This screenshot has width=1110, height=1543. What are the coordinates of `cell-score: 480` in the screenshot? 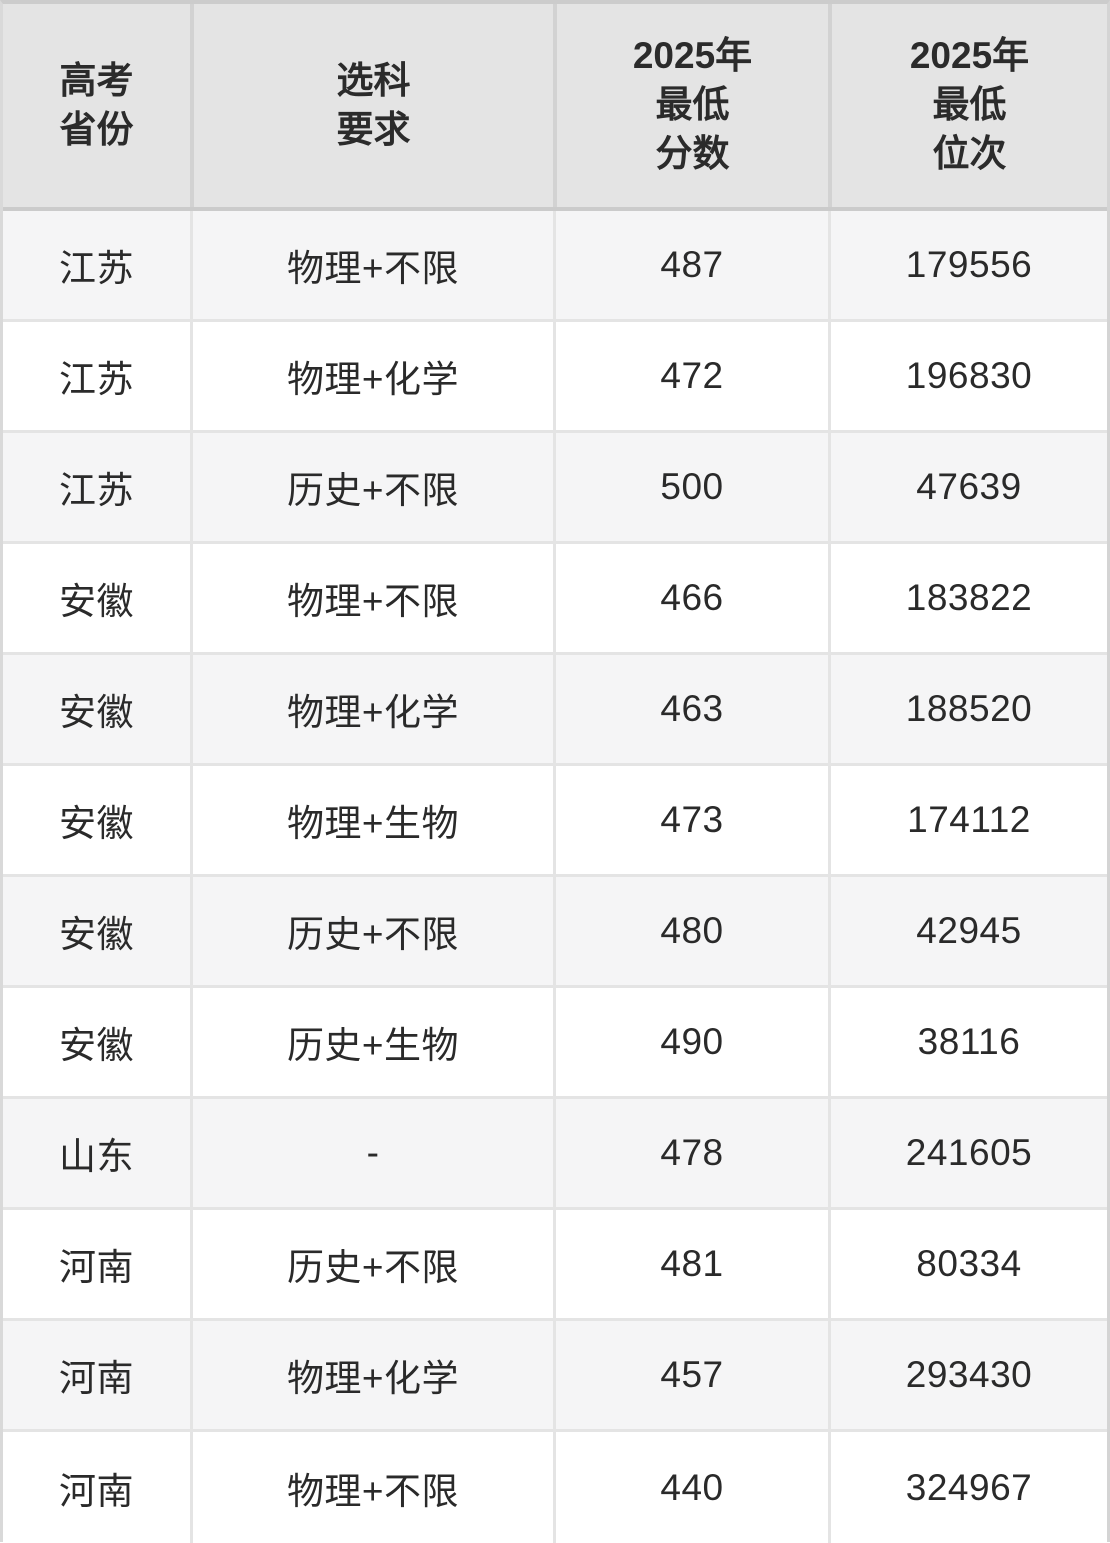 It's located at (690, 931).